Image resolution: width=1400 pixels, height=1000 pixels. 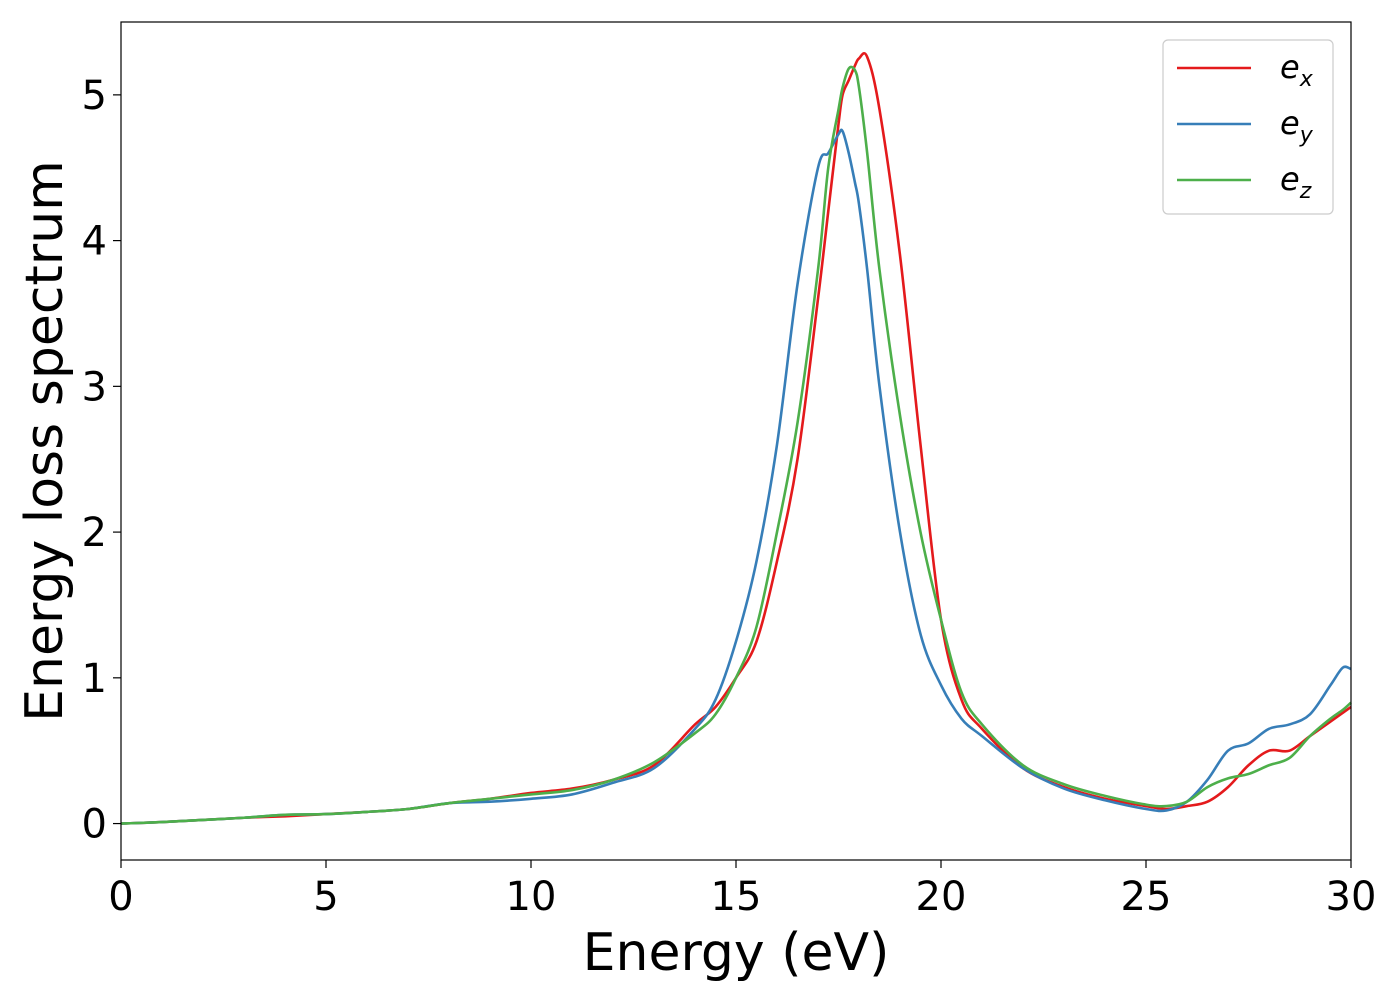 I want to click on x-tick-label: 25, so click(x=1146, y=897).